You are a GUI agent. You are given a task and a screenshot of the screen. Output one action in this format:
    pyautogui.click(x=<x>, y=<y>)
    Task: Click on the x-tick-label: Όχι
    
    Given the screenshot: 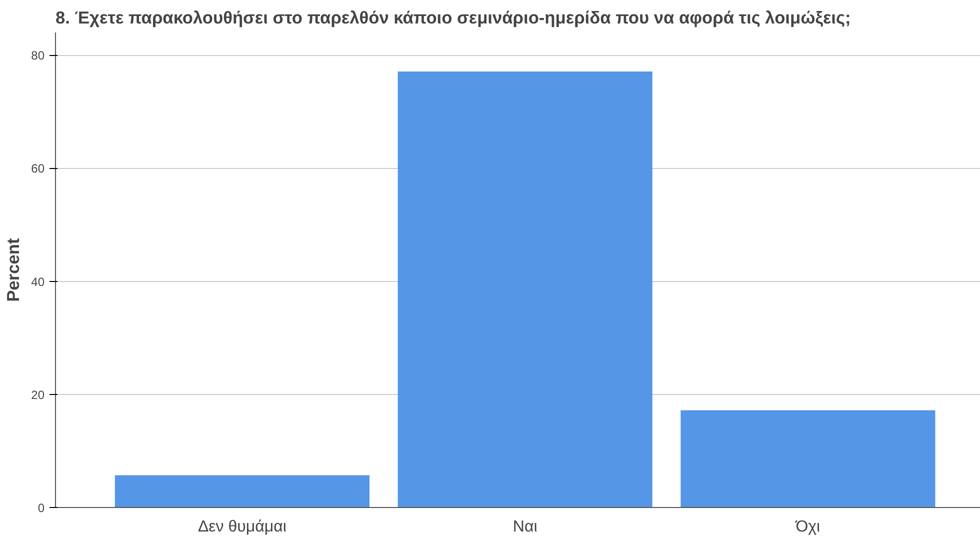 What is the action you would take?
    pyautogui.click(x=807, y=527)
    